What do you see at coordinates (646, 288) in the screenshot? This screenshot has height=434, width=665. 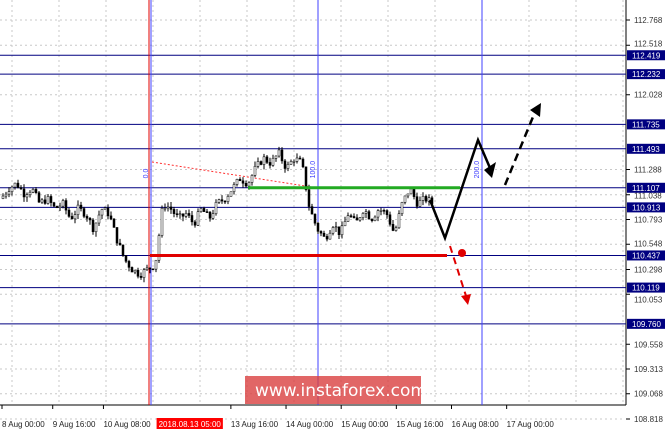 I see `level-label: 110.119` at bounding box center [646, 288].